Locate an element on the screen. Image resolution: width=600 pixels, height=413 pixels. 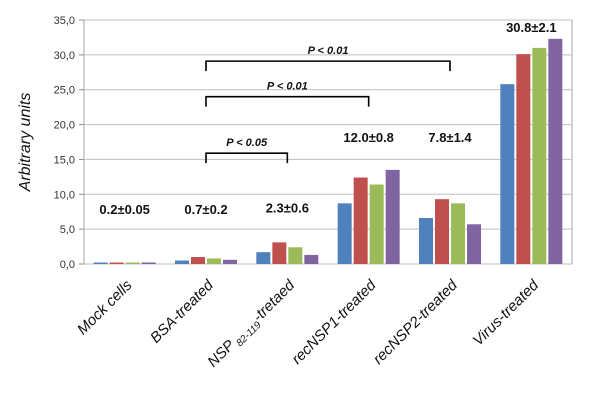
y-tick-label: 35,0 is located at coordinates (64, 21).